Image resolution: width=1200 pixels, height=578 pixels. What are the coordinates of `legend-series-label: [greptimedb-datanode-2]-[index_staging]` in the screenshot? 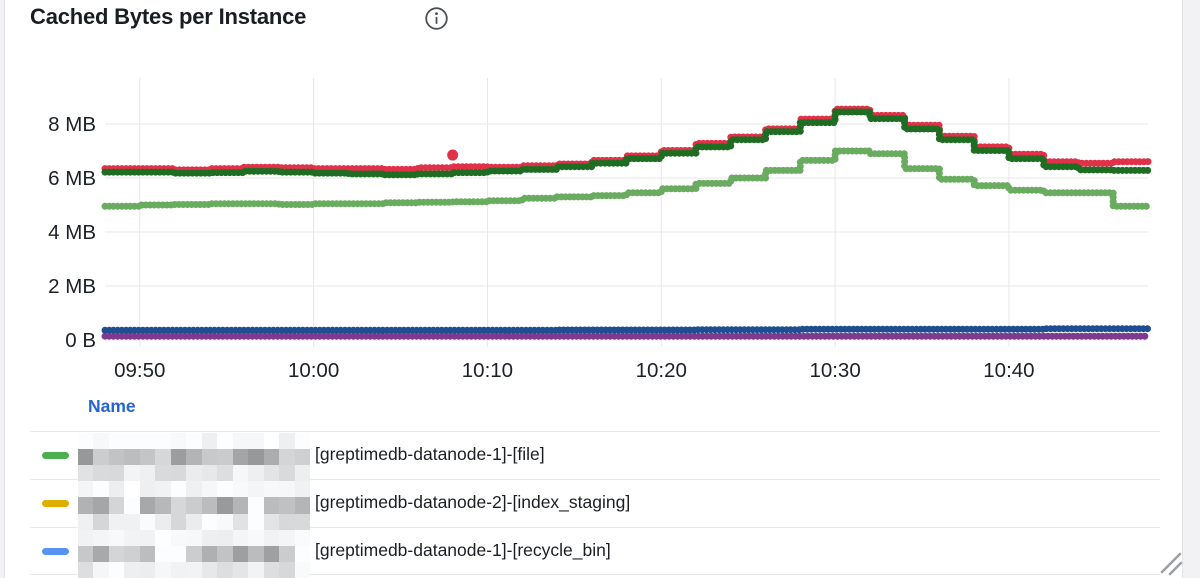 It's located at (473, 502).